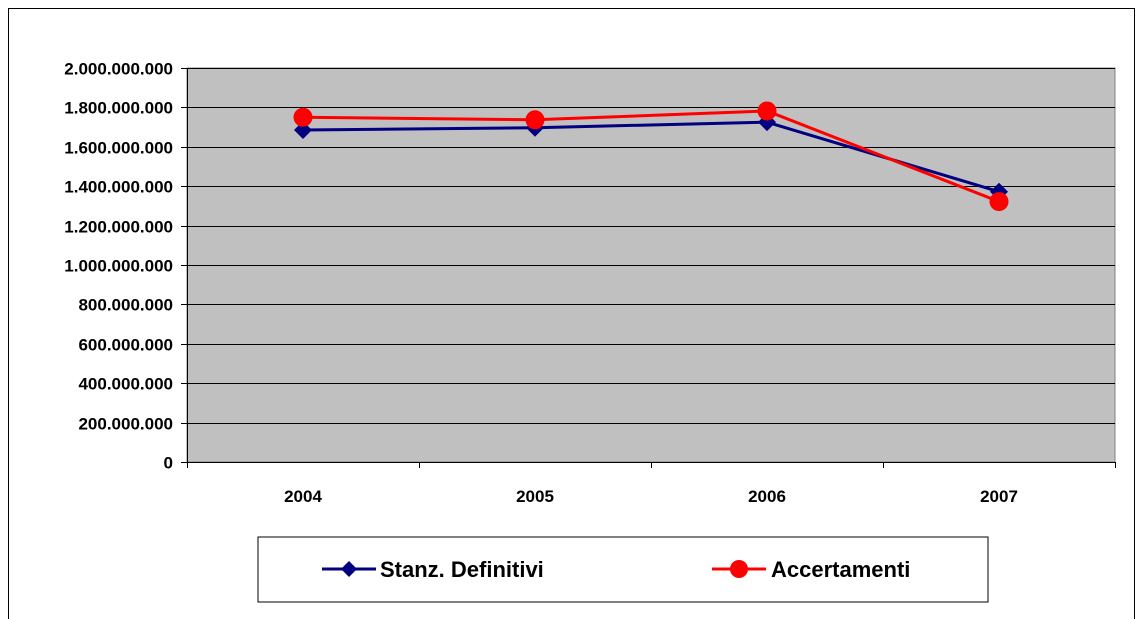  I want to click on series-group, so click(651, 156).